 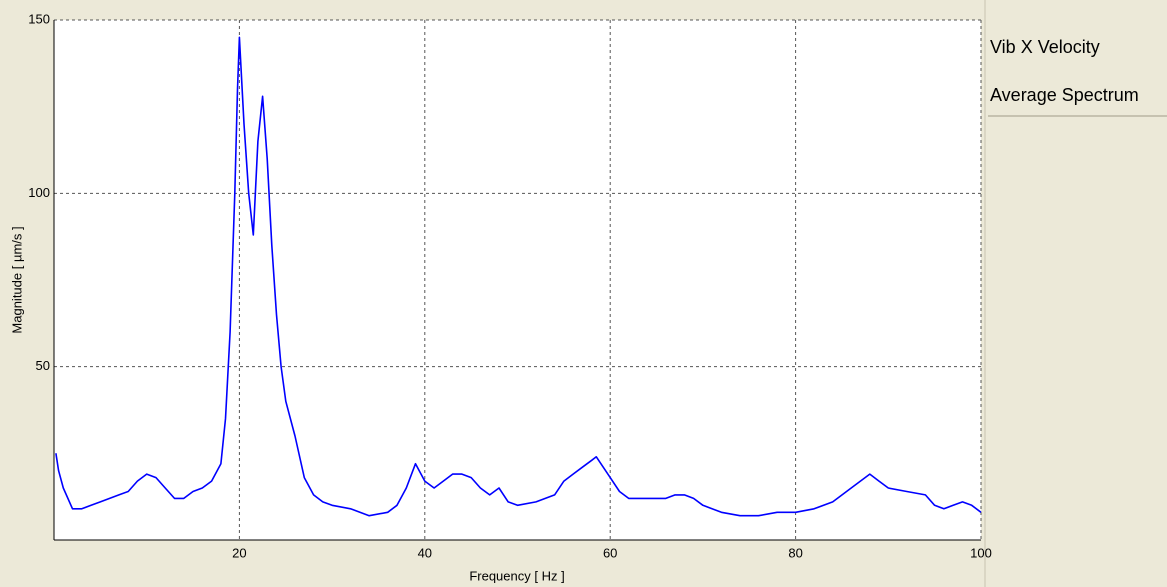 I want to click on x-tick-label: 40, so click(x=425, y=552).